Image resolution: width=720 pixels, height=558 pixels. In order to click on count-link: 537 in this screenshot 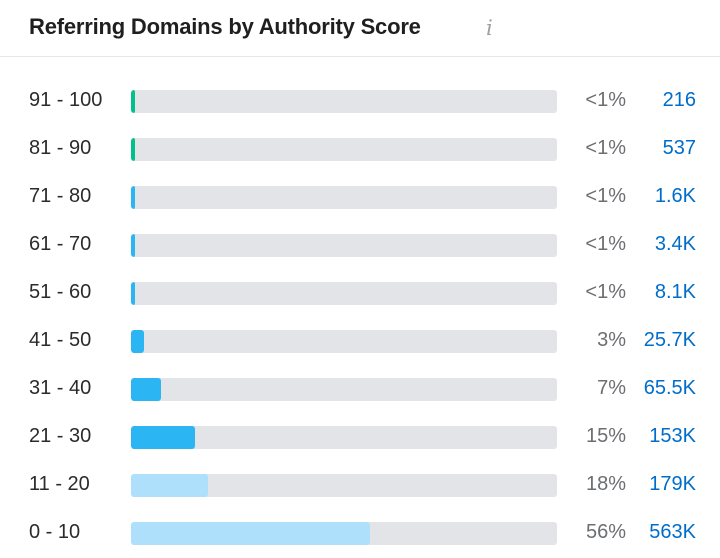, I will do `click(679, 148)`.